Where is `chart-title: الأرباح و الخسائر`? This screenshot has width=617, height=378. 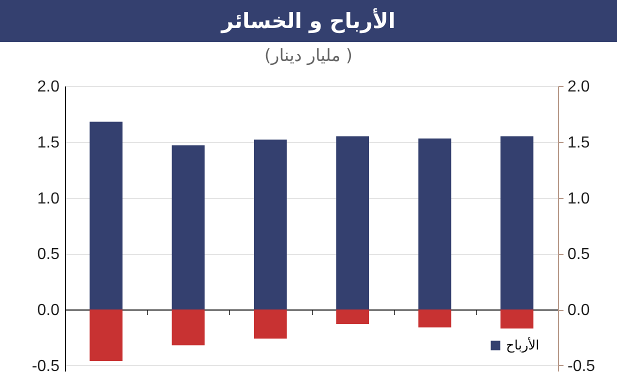 chart-title: الأرباح و الخسائر is located at coordinates (308, 21).